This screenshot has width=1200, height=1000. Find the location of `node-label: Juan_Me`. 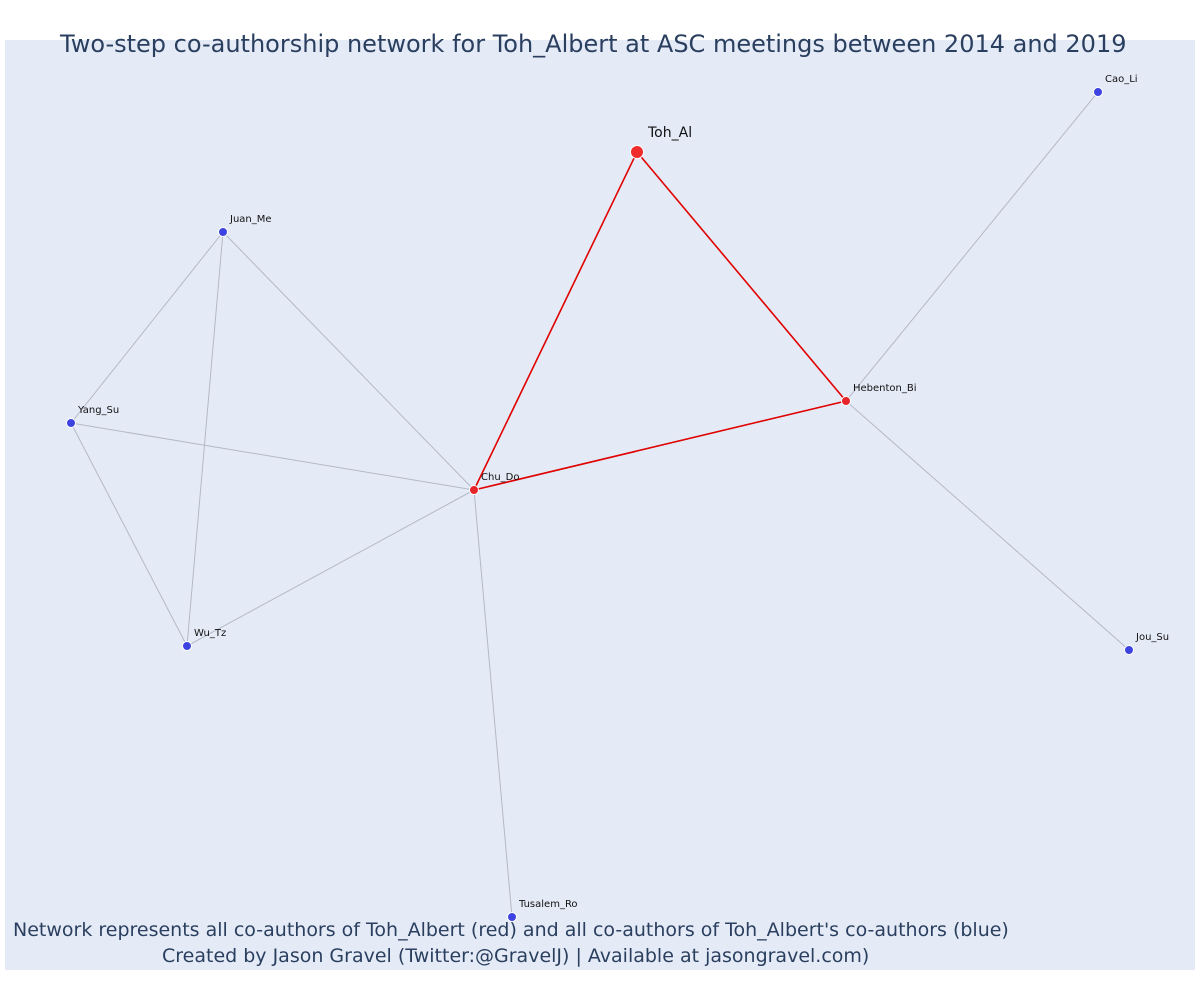

node-label: Juan_Me is located at coordinates (250, 219).